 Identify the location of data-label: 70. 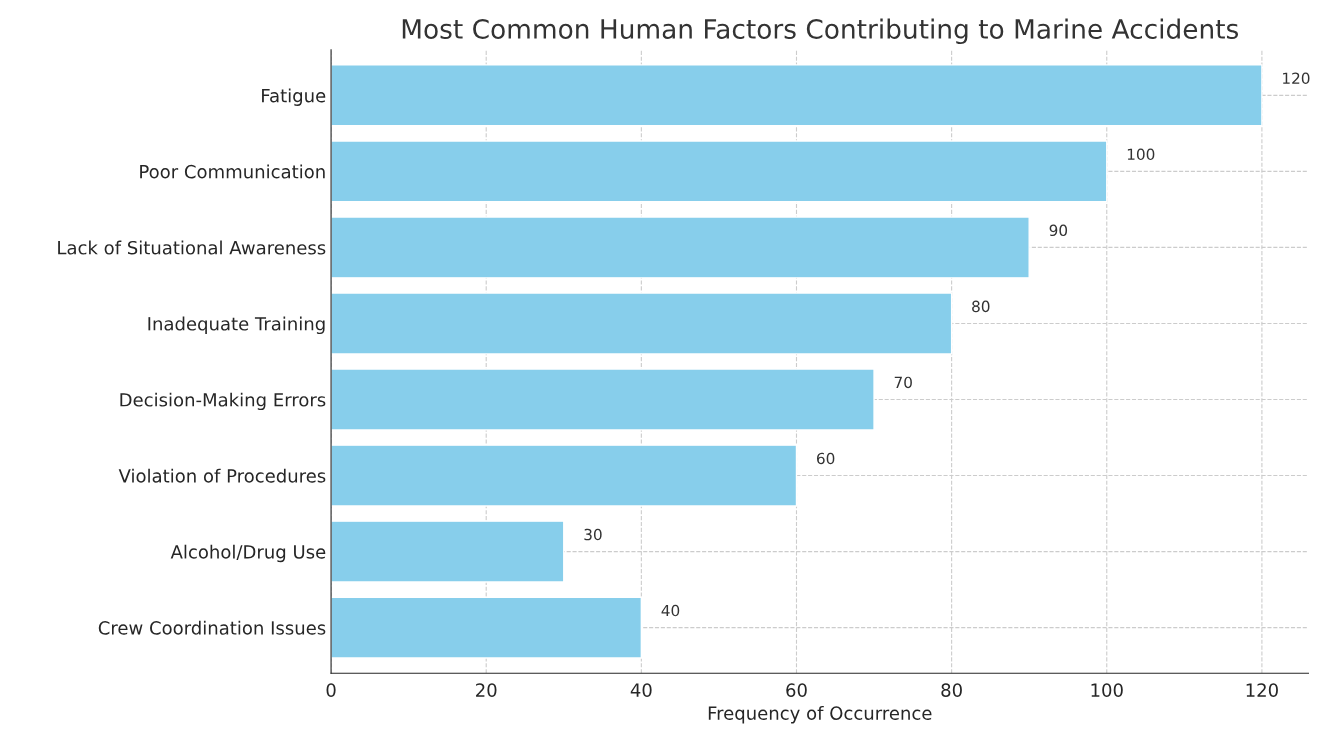
(903, 382).